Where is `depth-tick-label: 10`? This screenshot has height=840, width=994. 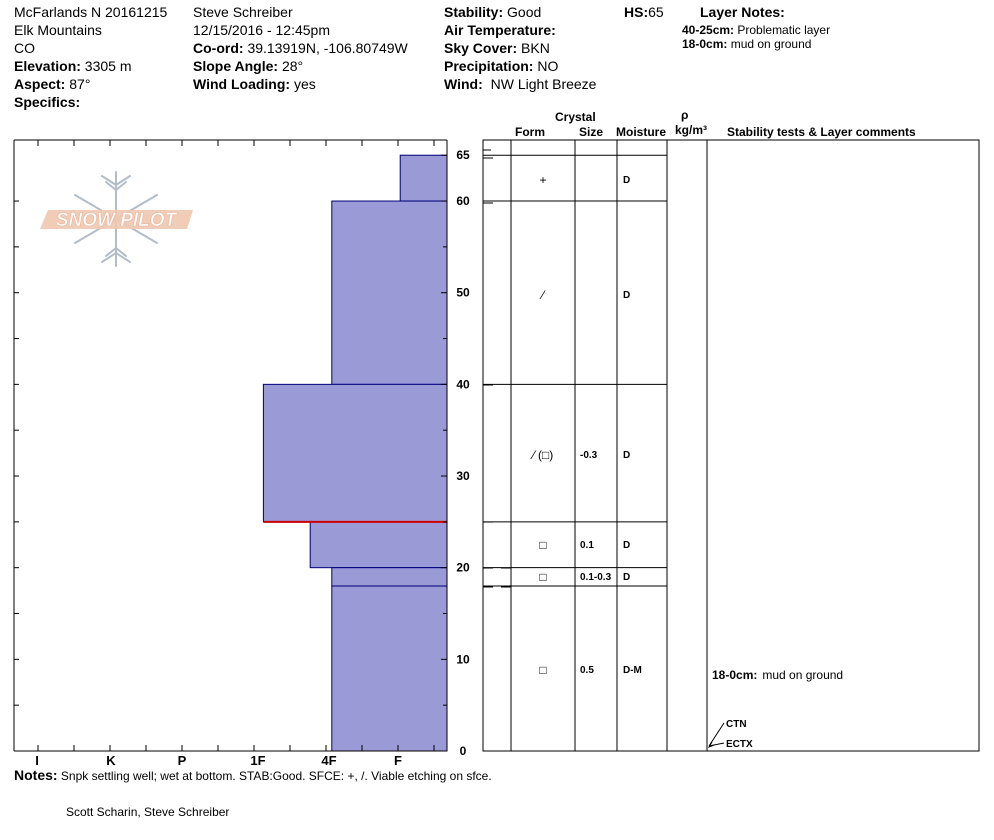
depth-tick-label: 10 is located at coordinates (463, 659).